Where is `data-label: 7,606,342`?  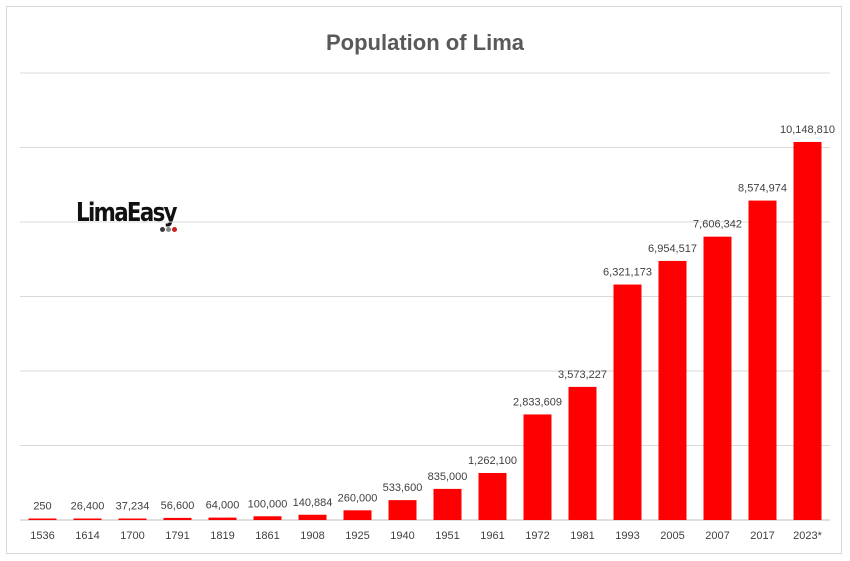
data-label: 7,606,342 is located at coordinates (717, 225).